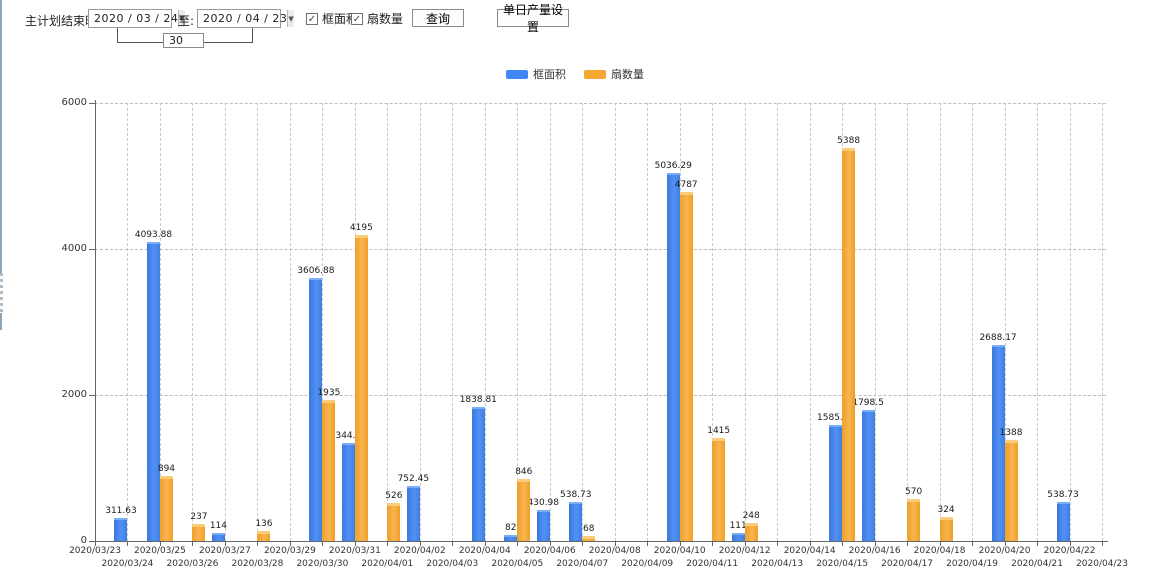 Image resolution: width=1150 pixels, height=575 pixels. What do you see at coordinates (83, 540) in the screenshot?
I see `y-axis-label: 0` at bounding box center [83, 540].